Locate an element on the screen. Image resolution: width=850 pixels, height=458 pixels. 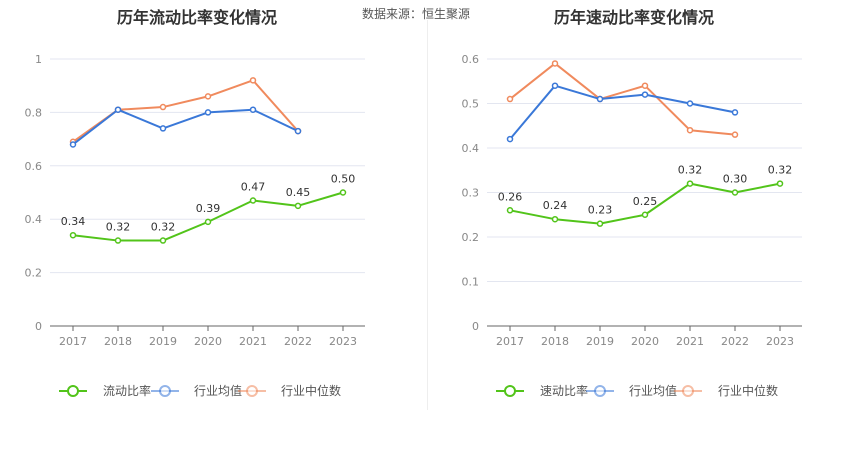
c1-y-tick-label: 0.2 is located at coordinates (34, 273).